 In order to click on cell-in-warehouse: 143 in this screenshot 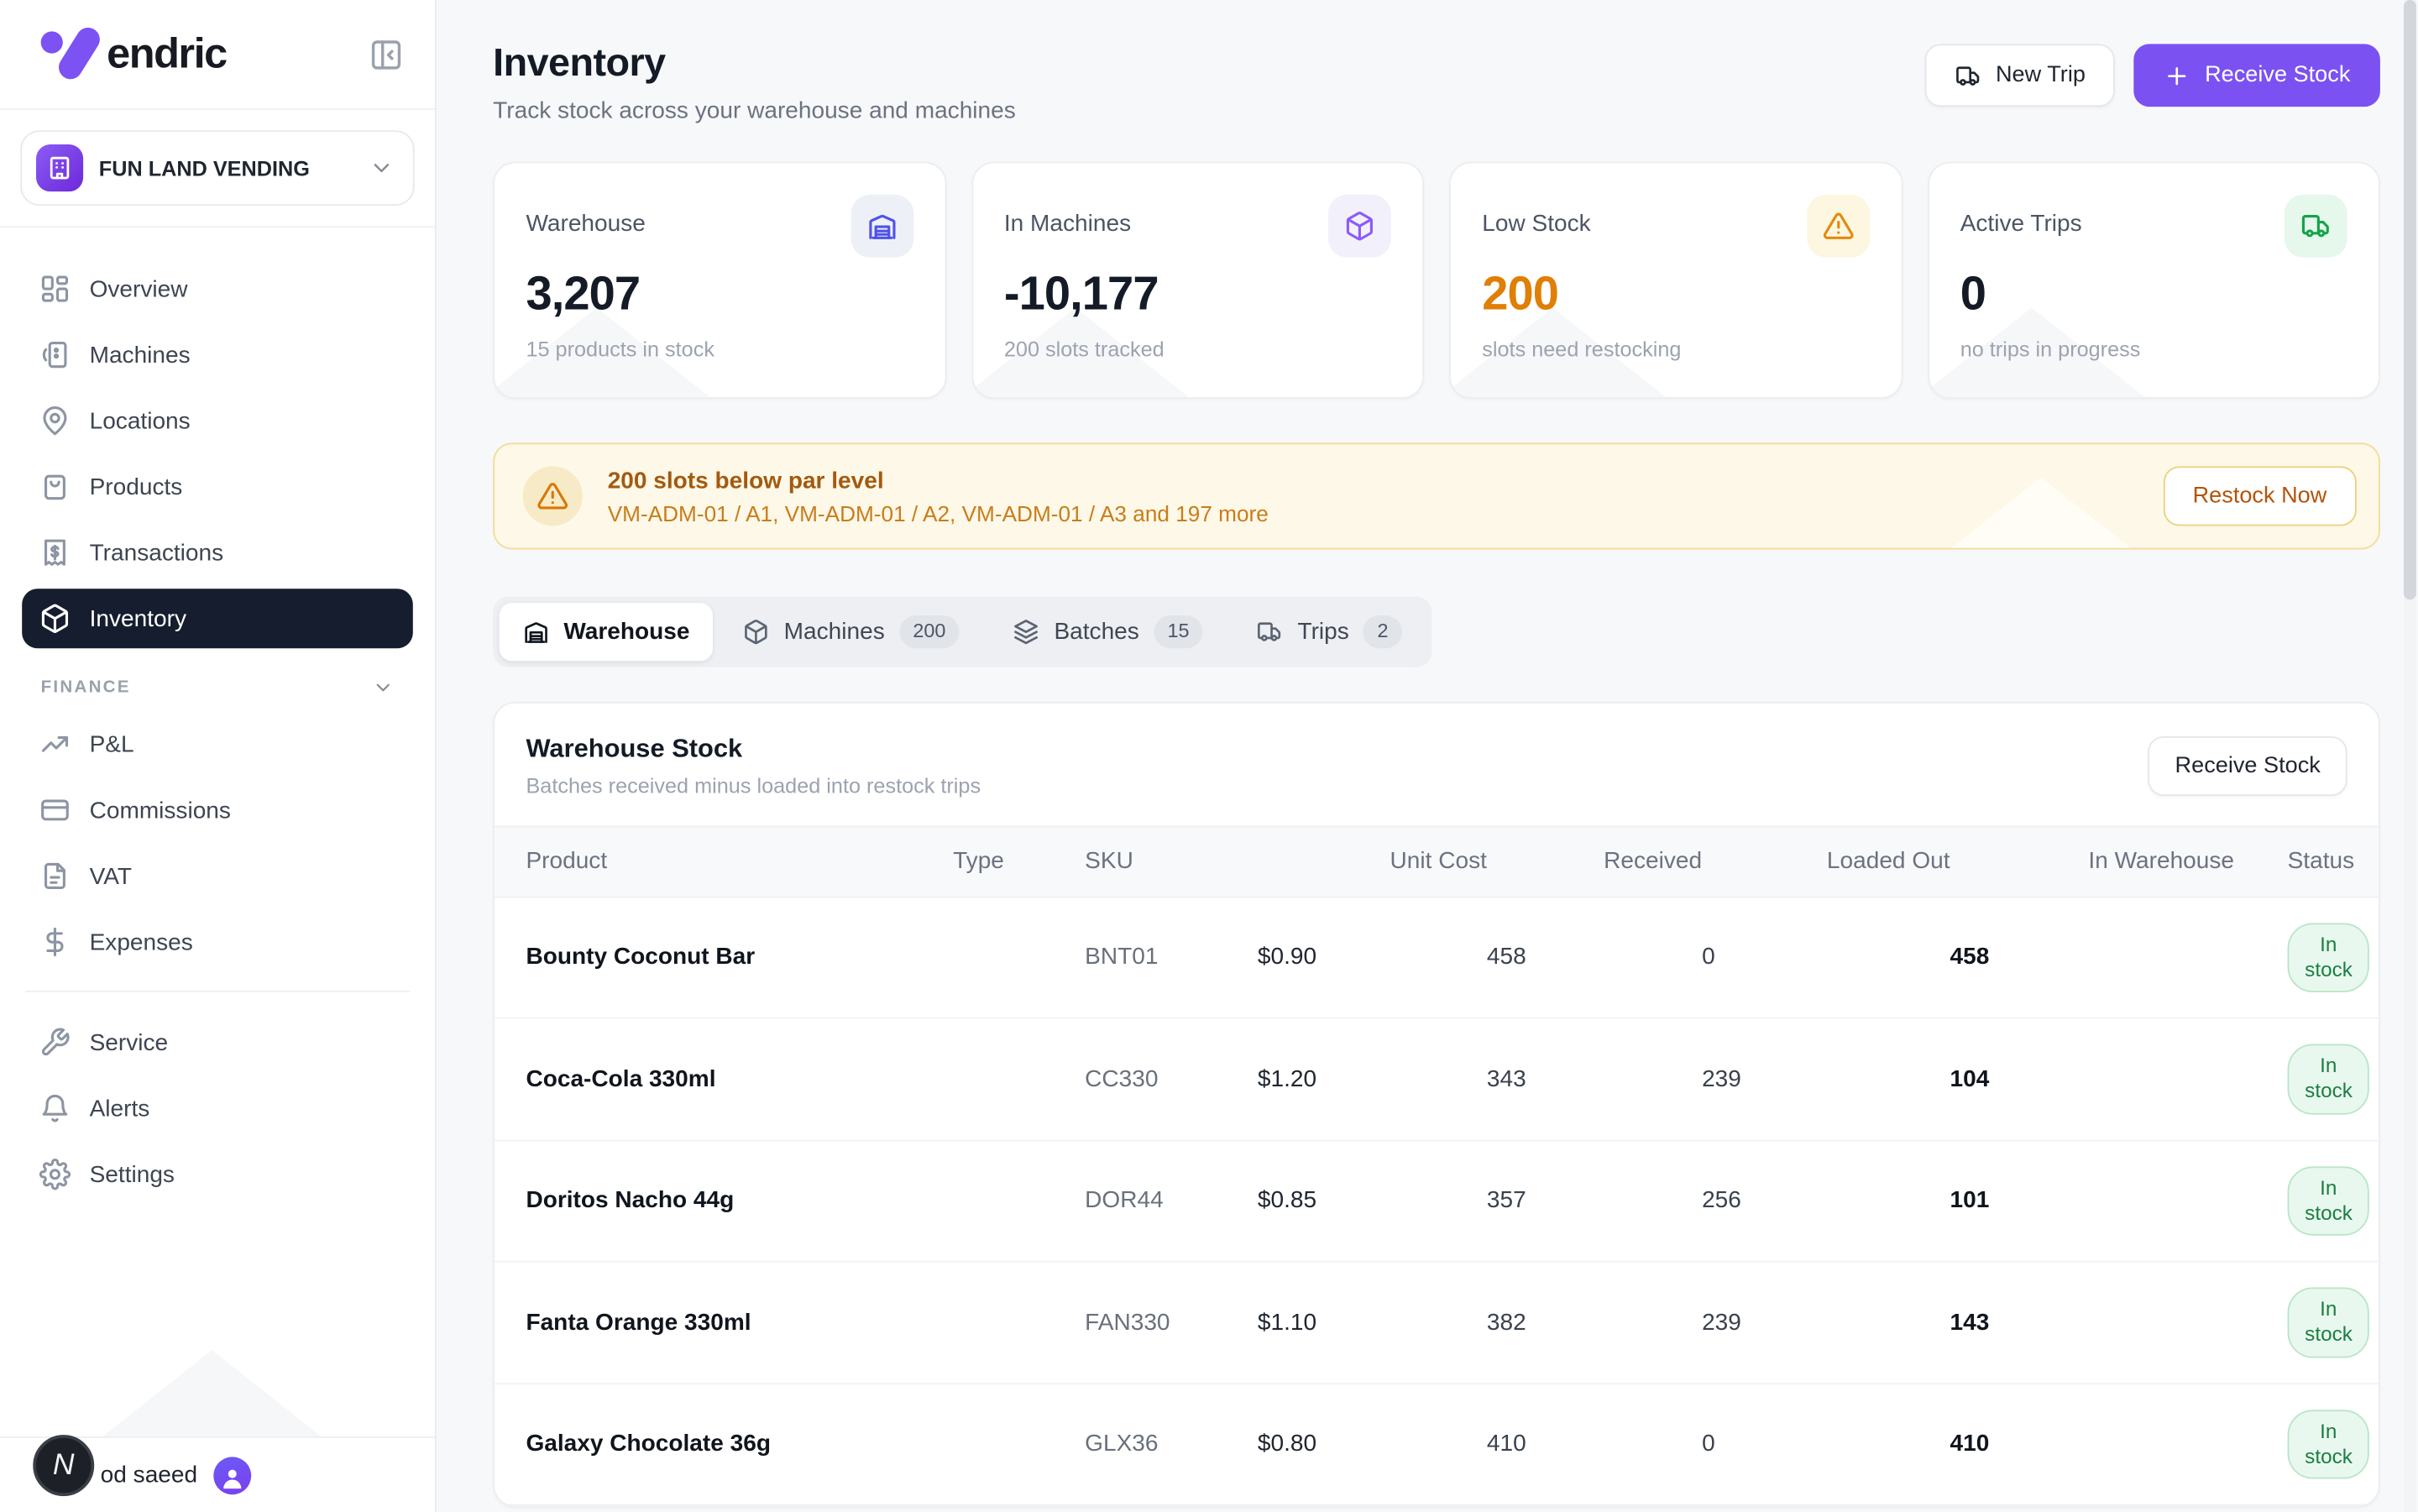, I will do `click(1970, 1322)`.